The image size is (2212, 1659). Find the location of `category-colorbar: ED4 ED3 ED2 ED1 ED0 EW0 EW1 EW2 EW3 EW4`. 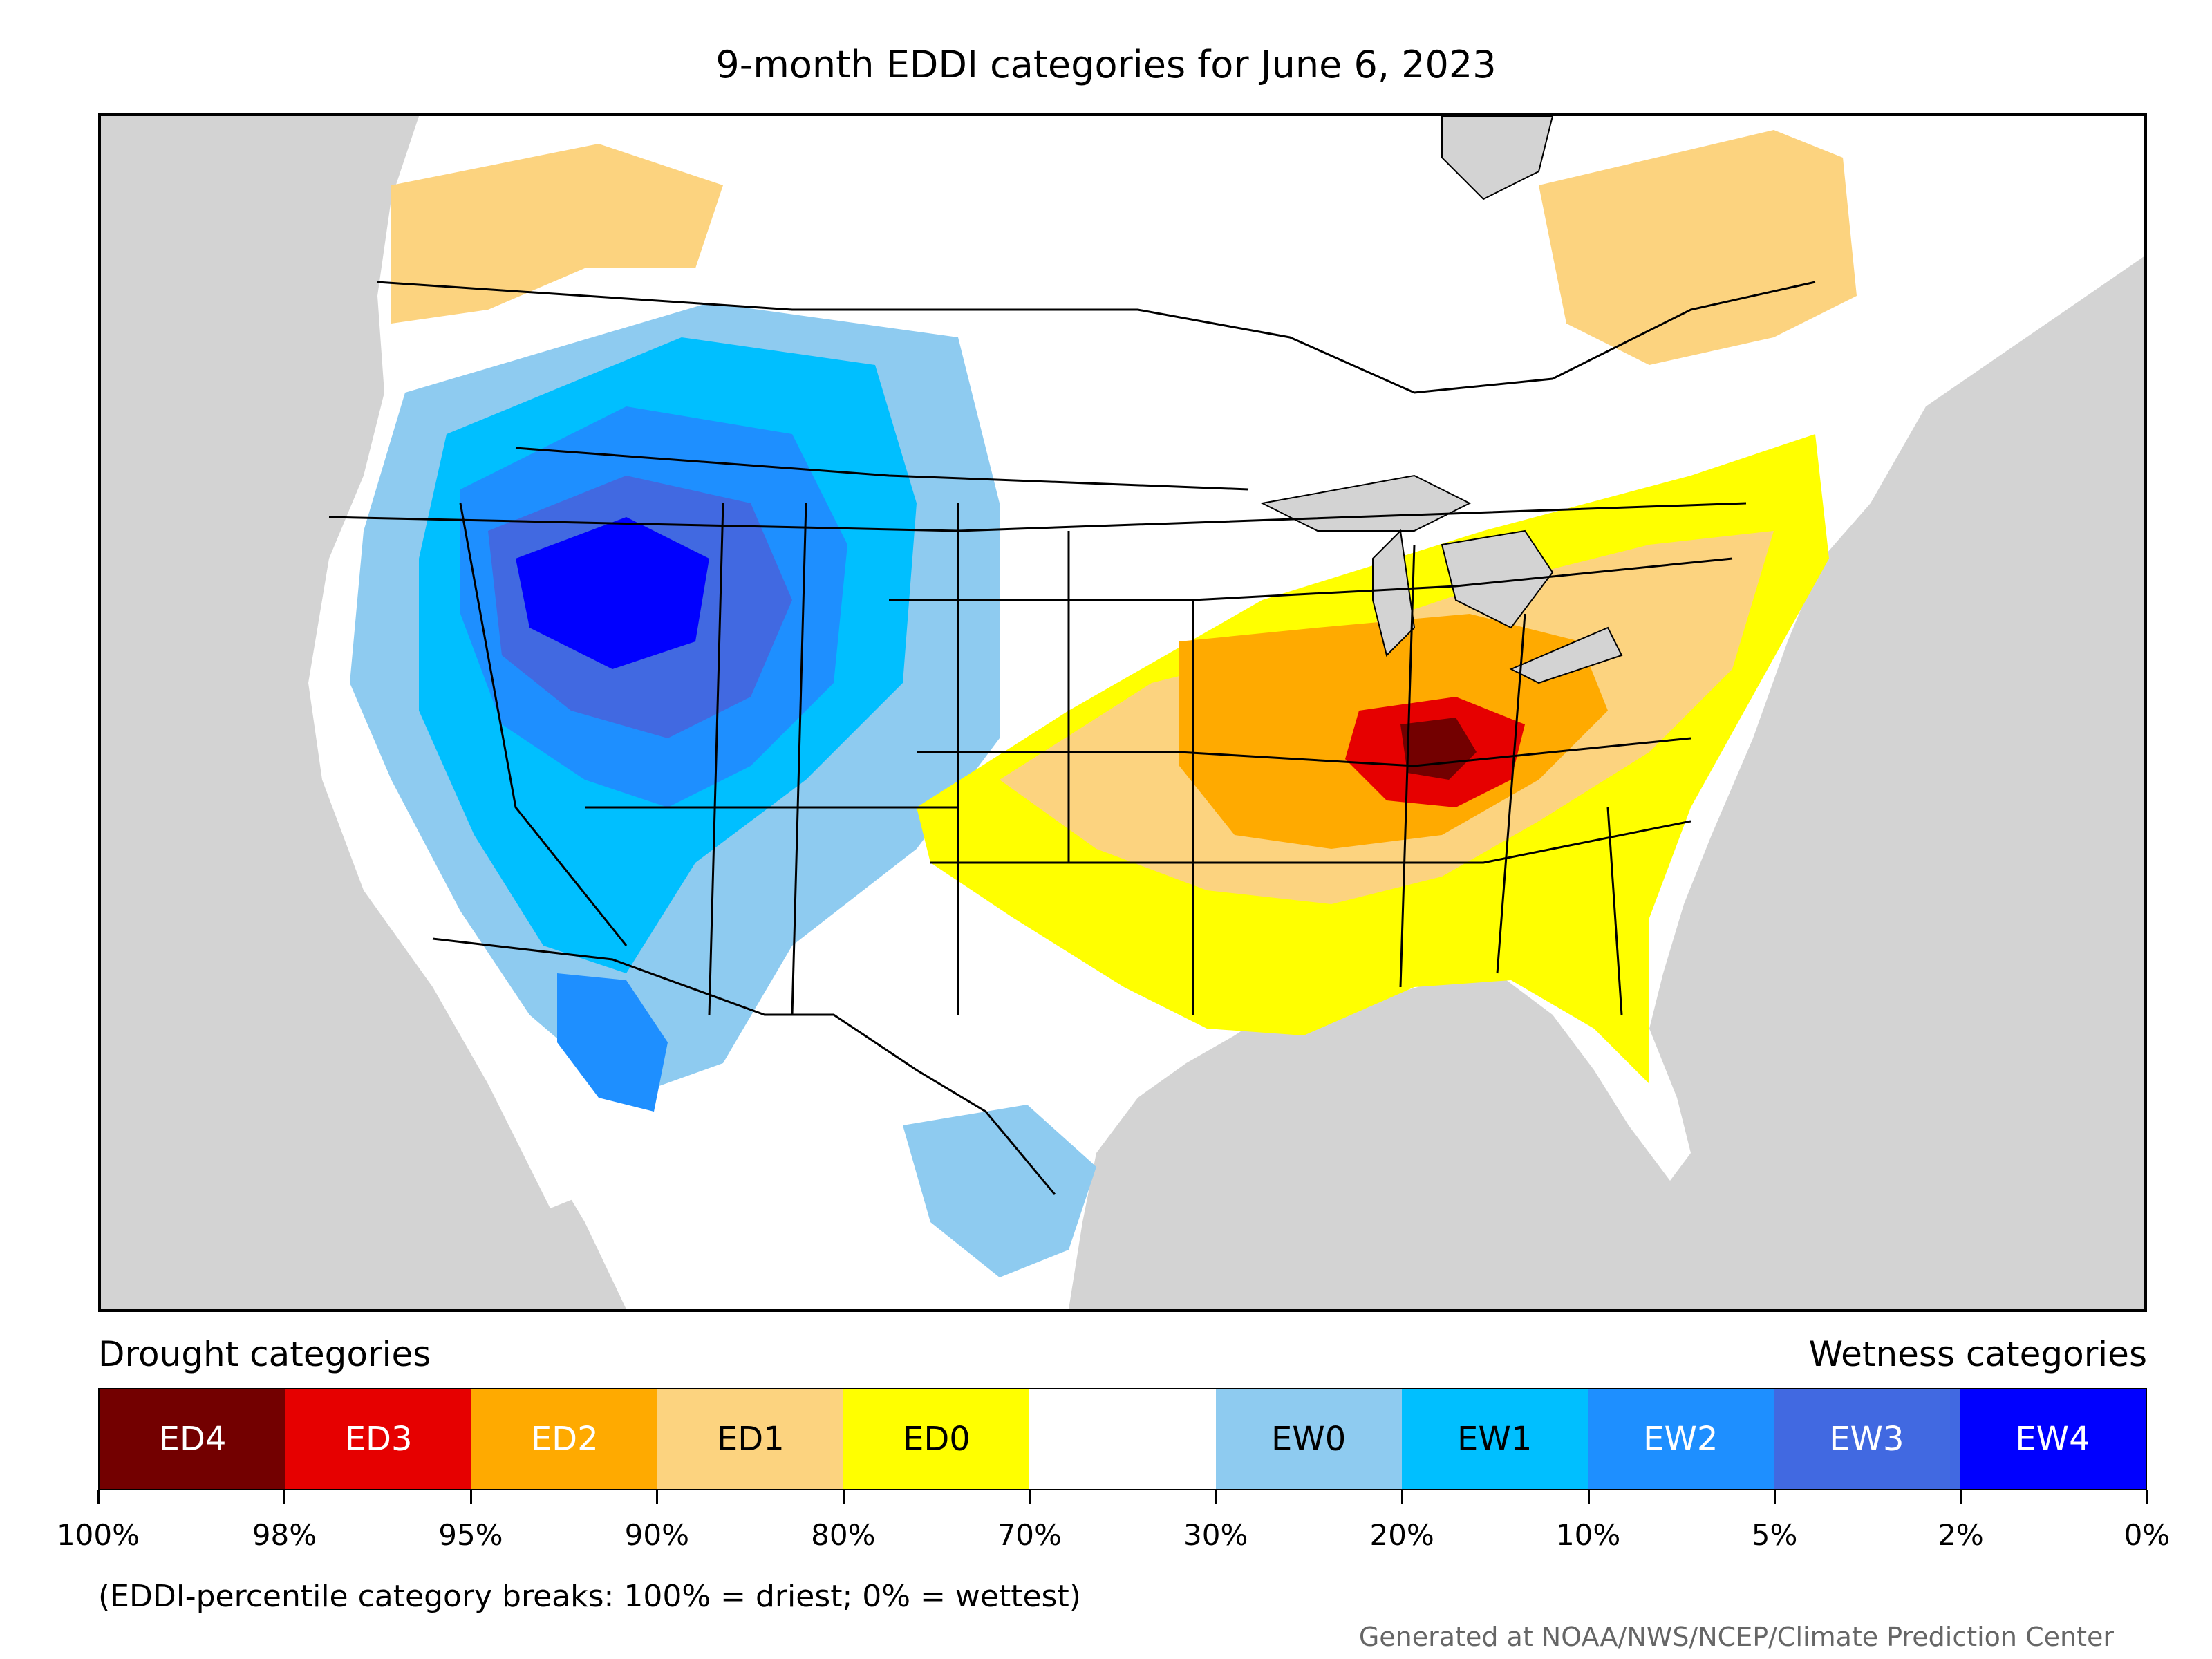

category-colorbar: ED4 ED3 ED2 ED1 ED0 EW0 EW1 EW2 EW3 EW4 is located at coordinates (1122, 1439).